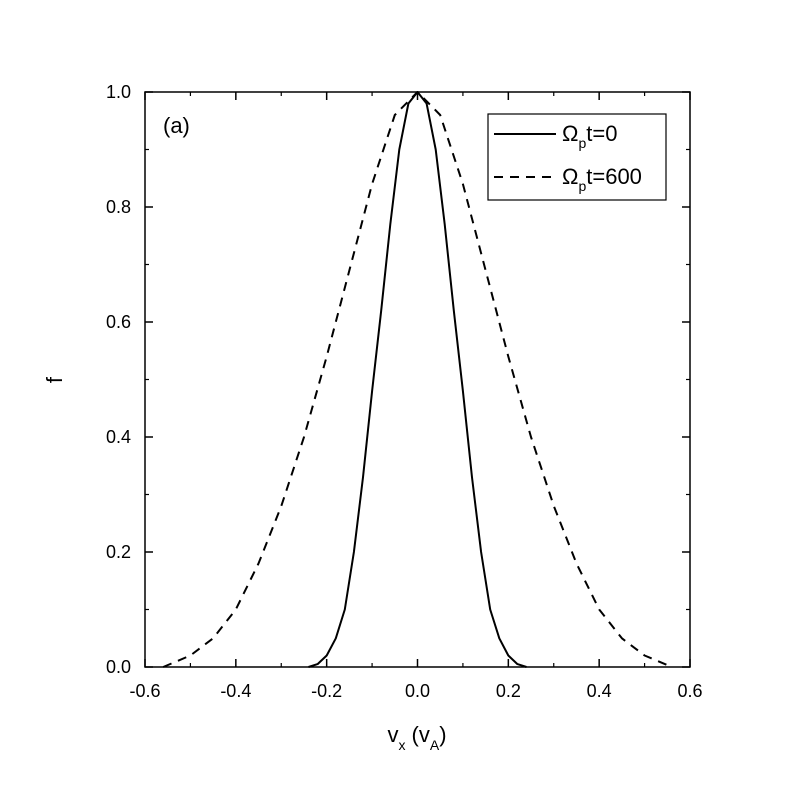 This screenshot has height=800, width=800. What do you see at coordinates (326, 691) in the screenshot?
I see `x-tick-label: -0.2` at bounding box center [326, 691].